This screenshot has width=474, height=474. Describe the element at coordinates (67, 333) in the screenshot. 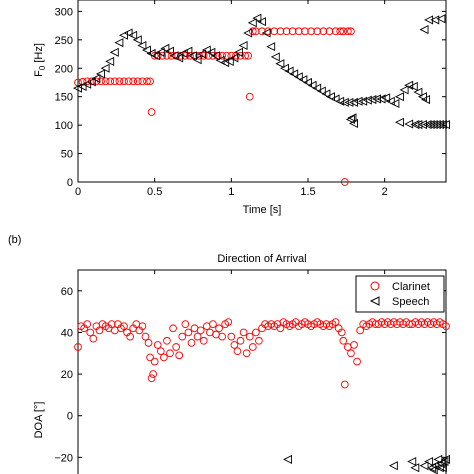

I see `doa-ytick-label: 40` at that location.